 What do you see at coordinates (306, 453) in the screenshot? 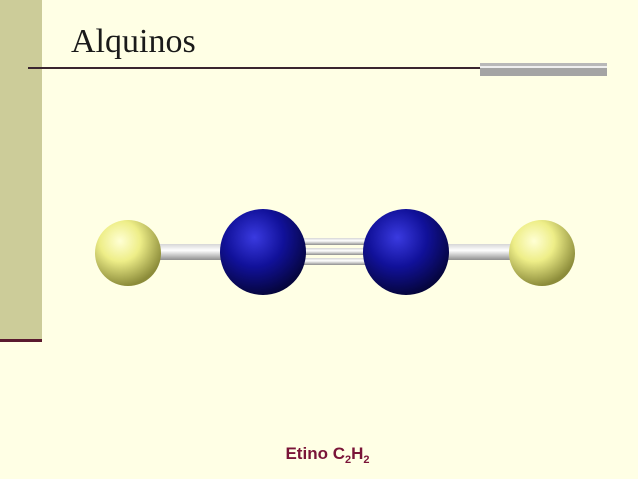
I see `molecule-name: Etino` at bounding box center [306, 453].